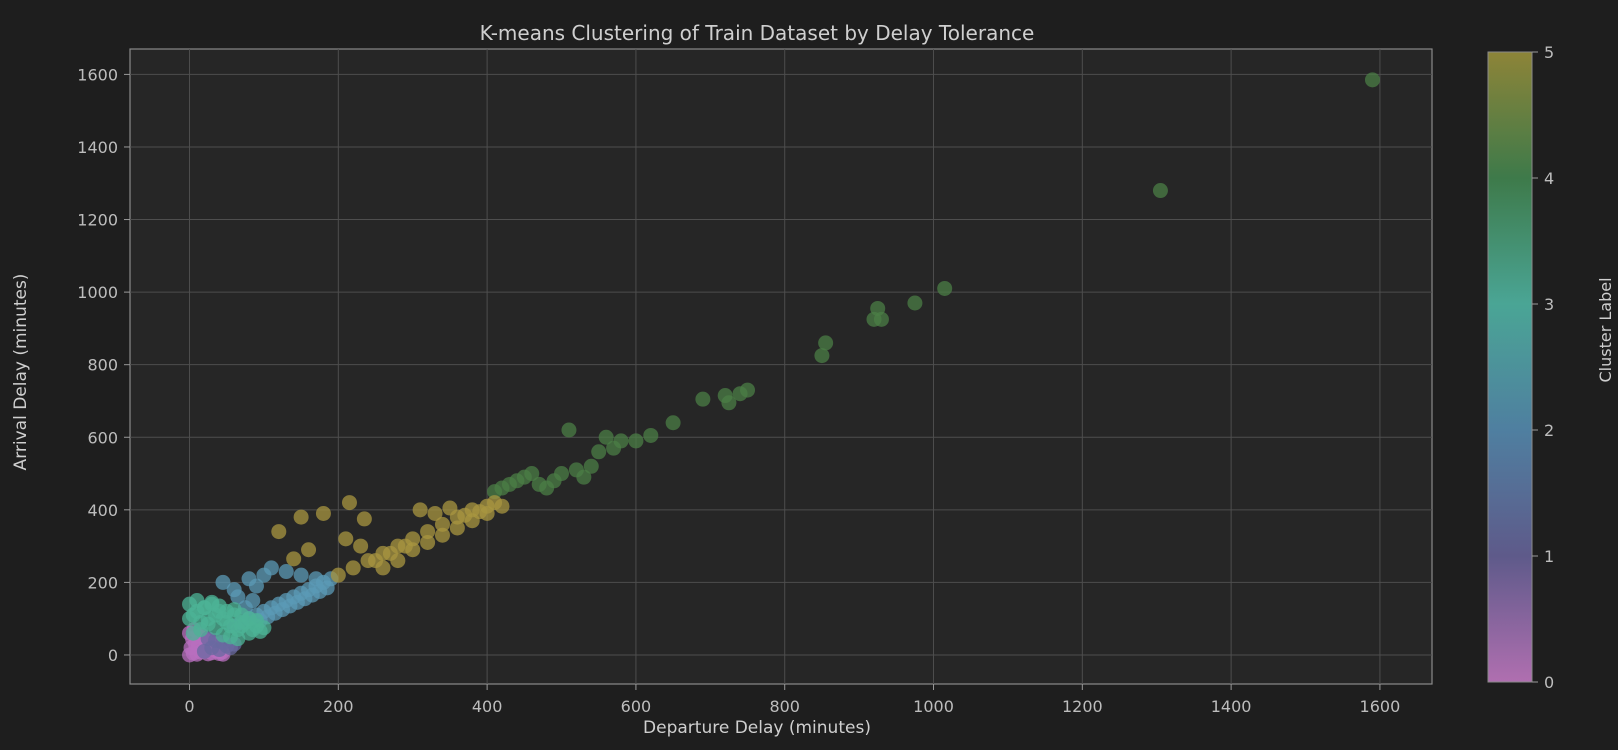 This screenshot has width=1618, height=750. What do you see at coordinates (21, 372) in the screenshot?
I see `y-axis-label: Arrival Delay (minutes)` at bounding box center [21, 372].